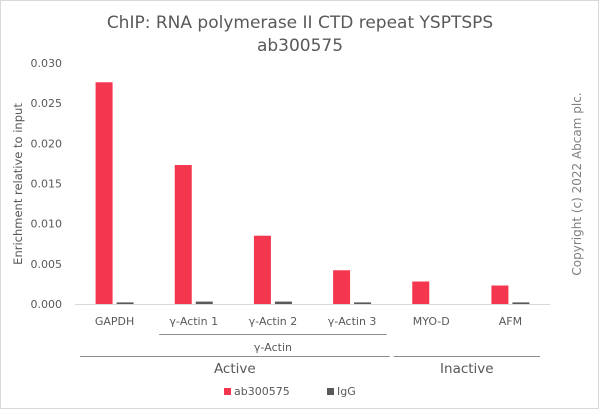 This screenshot has height=409, width=599. I want to click on legend-label-ab300575: ab300575, so click(262, 391).